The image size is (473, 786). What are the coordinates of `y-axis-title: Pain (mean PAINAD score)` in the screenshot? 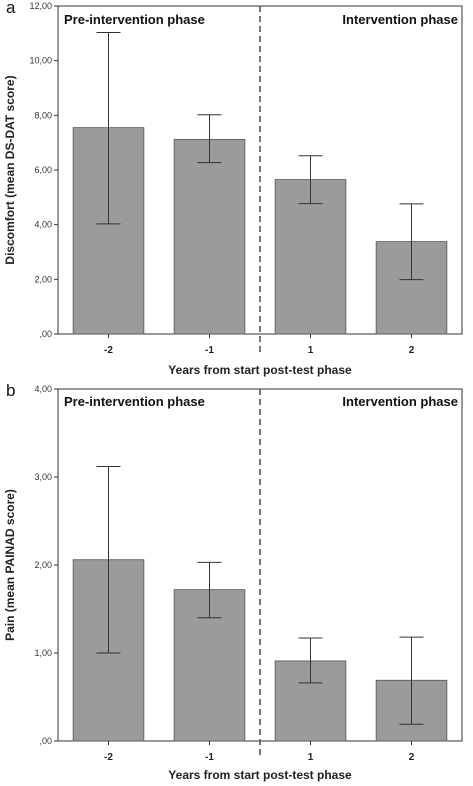 It's located at (10, 565).